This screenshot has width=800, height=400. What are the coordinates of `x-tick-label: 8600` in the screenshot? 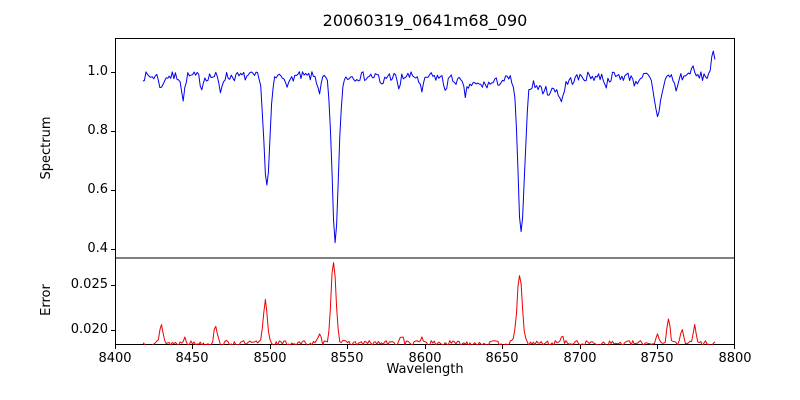 It's located at (425, 358).